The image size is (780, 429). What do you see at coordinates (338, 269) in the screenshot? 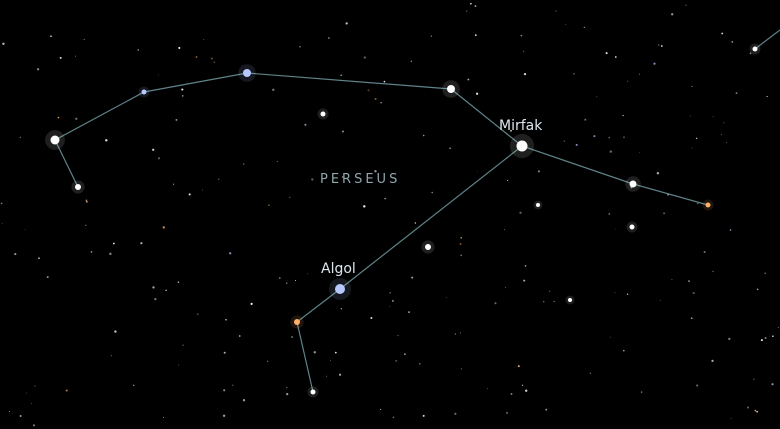
I see `algol-label: Algol` at bounding box center [338, 269].